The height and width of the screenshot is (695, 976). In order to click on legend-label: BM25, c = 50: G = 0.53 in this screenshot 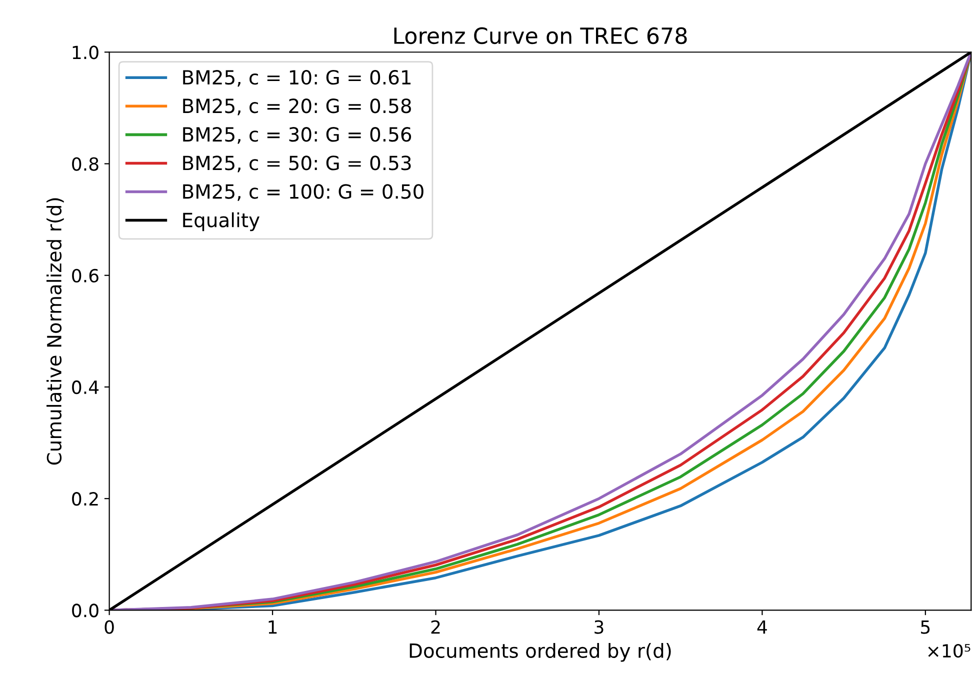, I will do `click(297, 164)`.